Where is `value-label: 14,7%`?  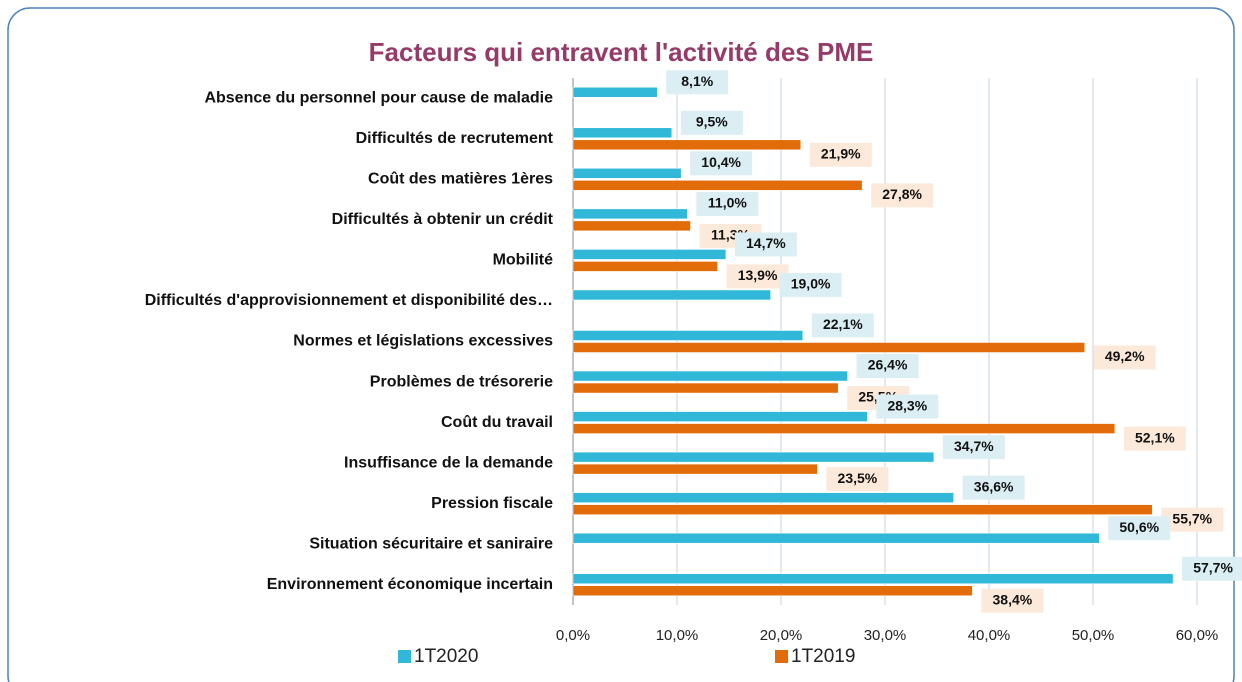 value-label: 14,7% is located at coordinates (766, 243).